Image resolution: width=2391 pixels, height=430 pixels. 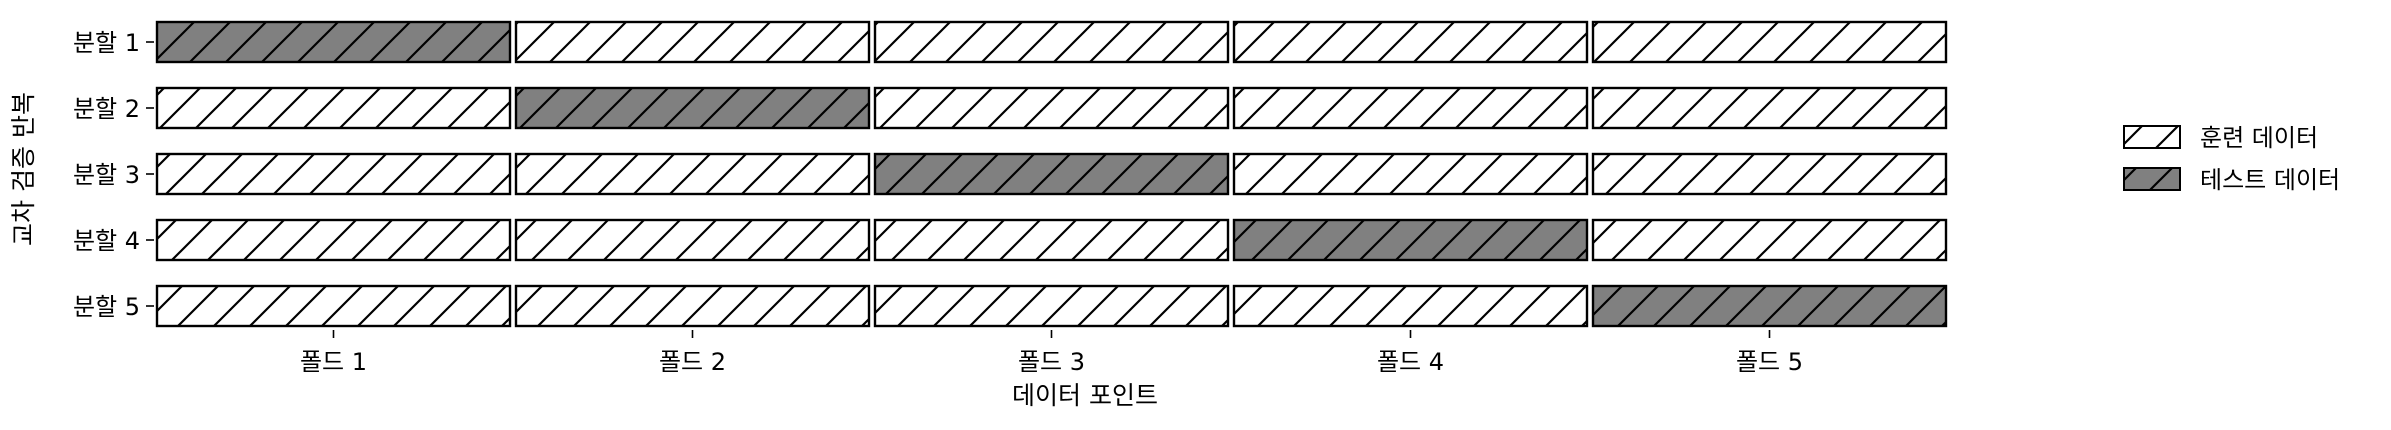 What do you see at coordinates (692, 362) in the screenshot?
I see `x-tick-label: 폴드 2` at bounding box center [692, 362].